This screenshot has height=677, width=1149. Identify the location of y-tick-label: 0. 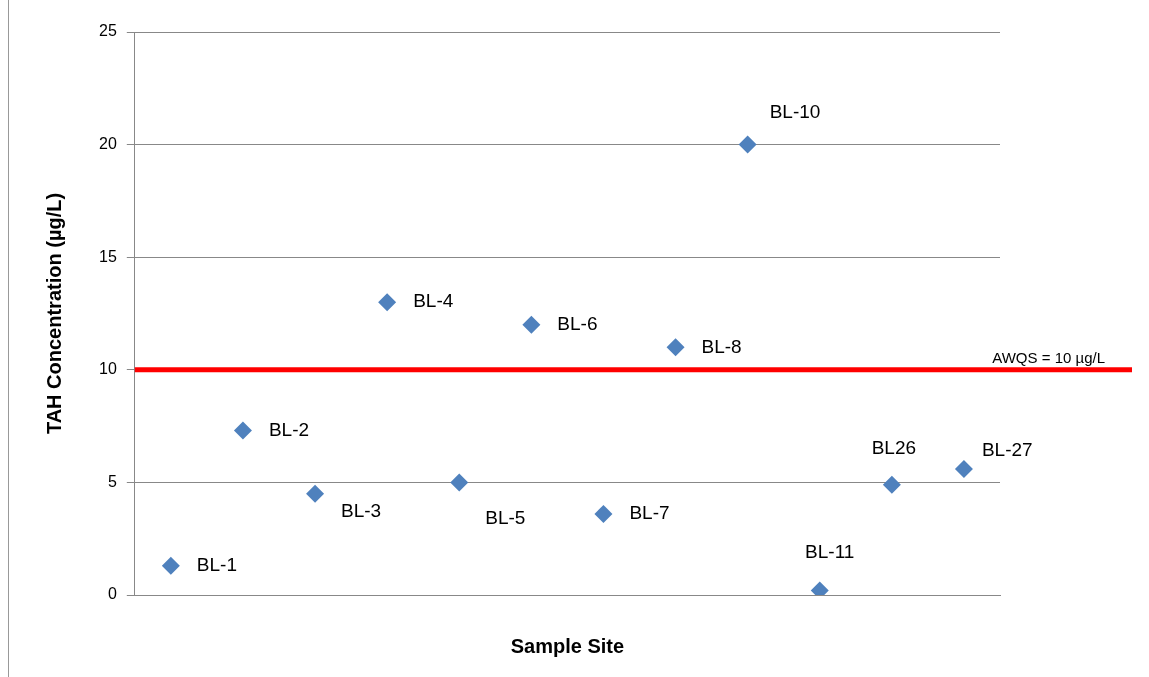
(112, 594).